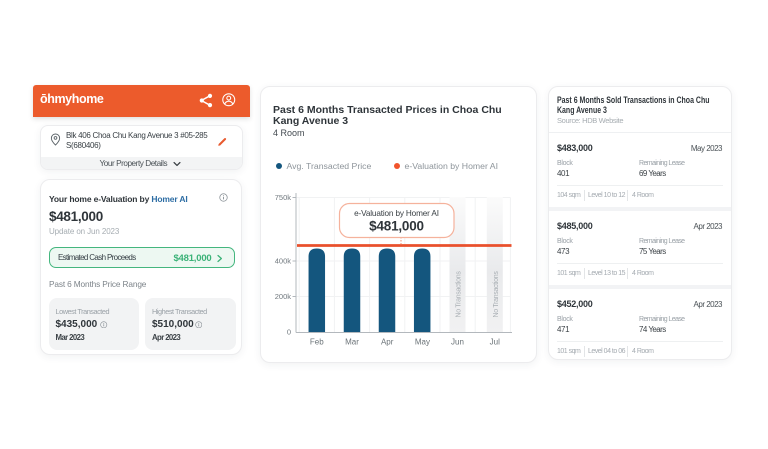  What do you see at coordinates (396, 226) in the screenshot?
I see `svg-text: $481,000` at bounding box center [396, 226].